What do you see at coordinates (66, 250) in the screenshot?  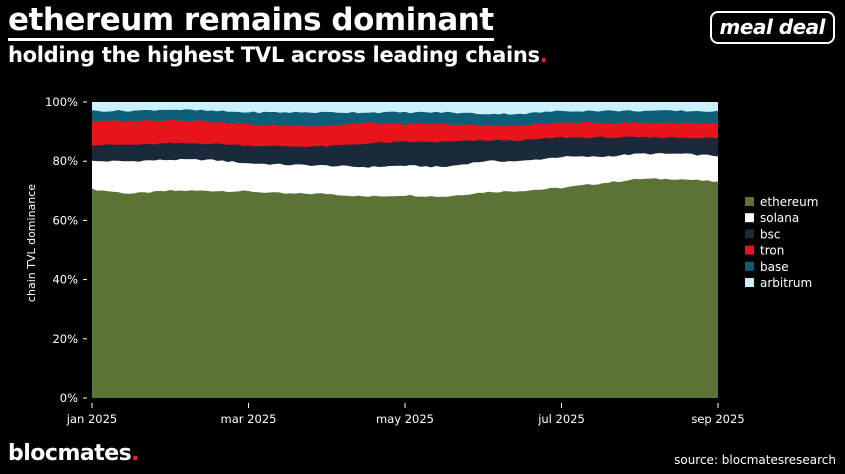 I see `y-axis-ticks: 0% 20% 40% 60% 80% 100%` at bounding box center [66, 250].